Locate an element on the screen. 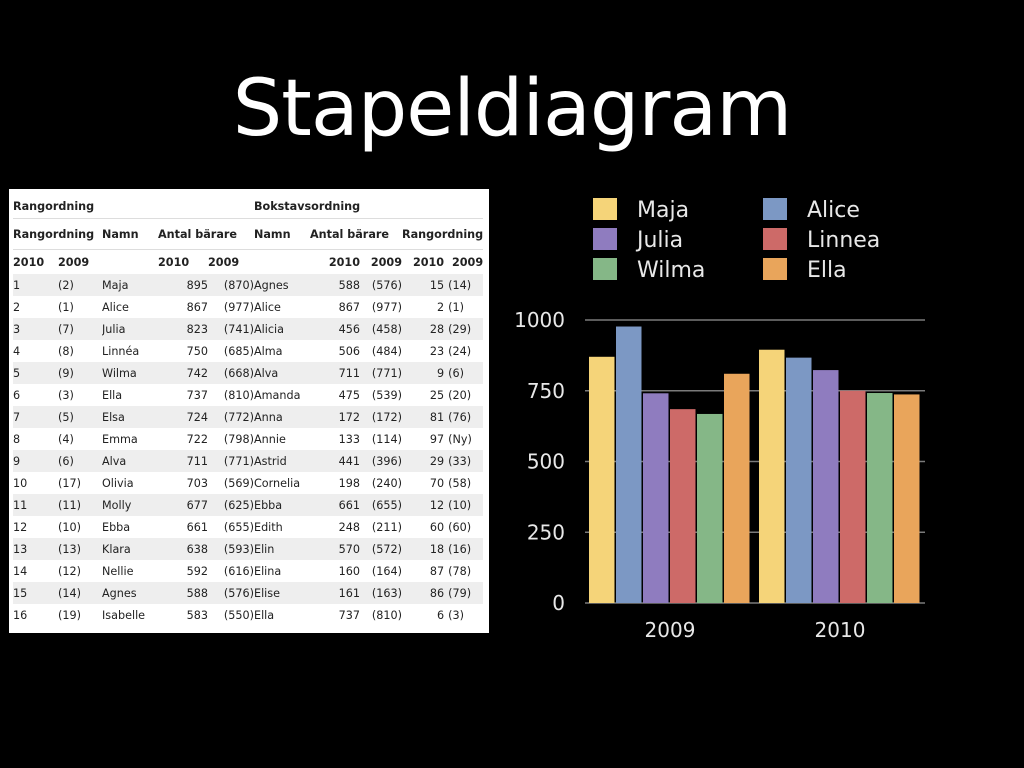 The image size is (1024, 768). cell-count-2009: (668) is located at coordinates (231, 373).